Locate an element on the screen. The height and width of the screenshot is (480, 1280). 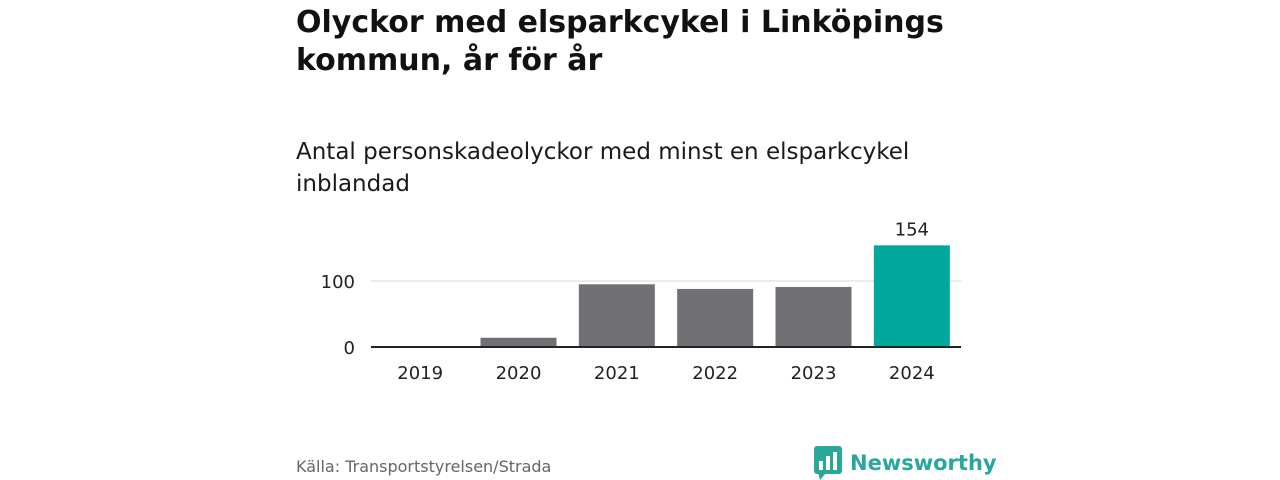
newsworthy-logo: Newsworthy is located at coordinates (905, 463).